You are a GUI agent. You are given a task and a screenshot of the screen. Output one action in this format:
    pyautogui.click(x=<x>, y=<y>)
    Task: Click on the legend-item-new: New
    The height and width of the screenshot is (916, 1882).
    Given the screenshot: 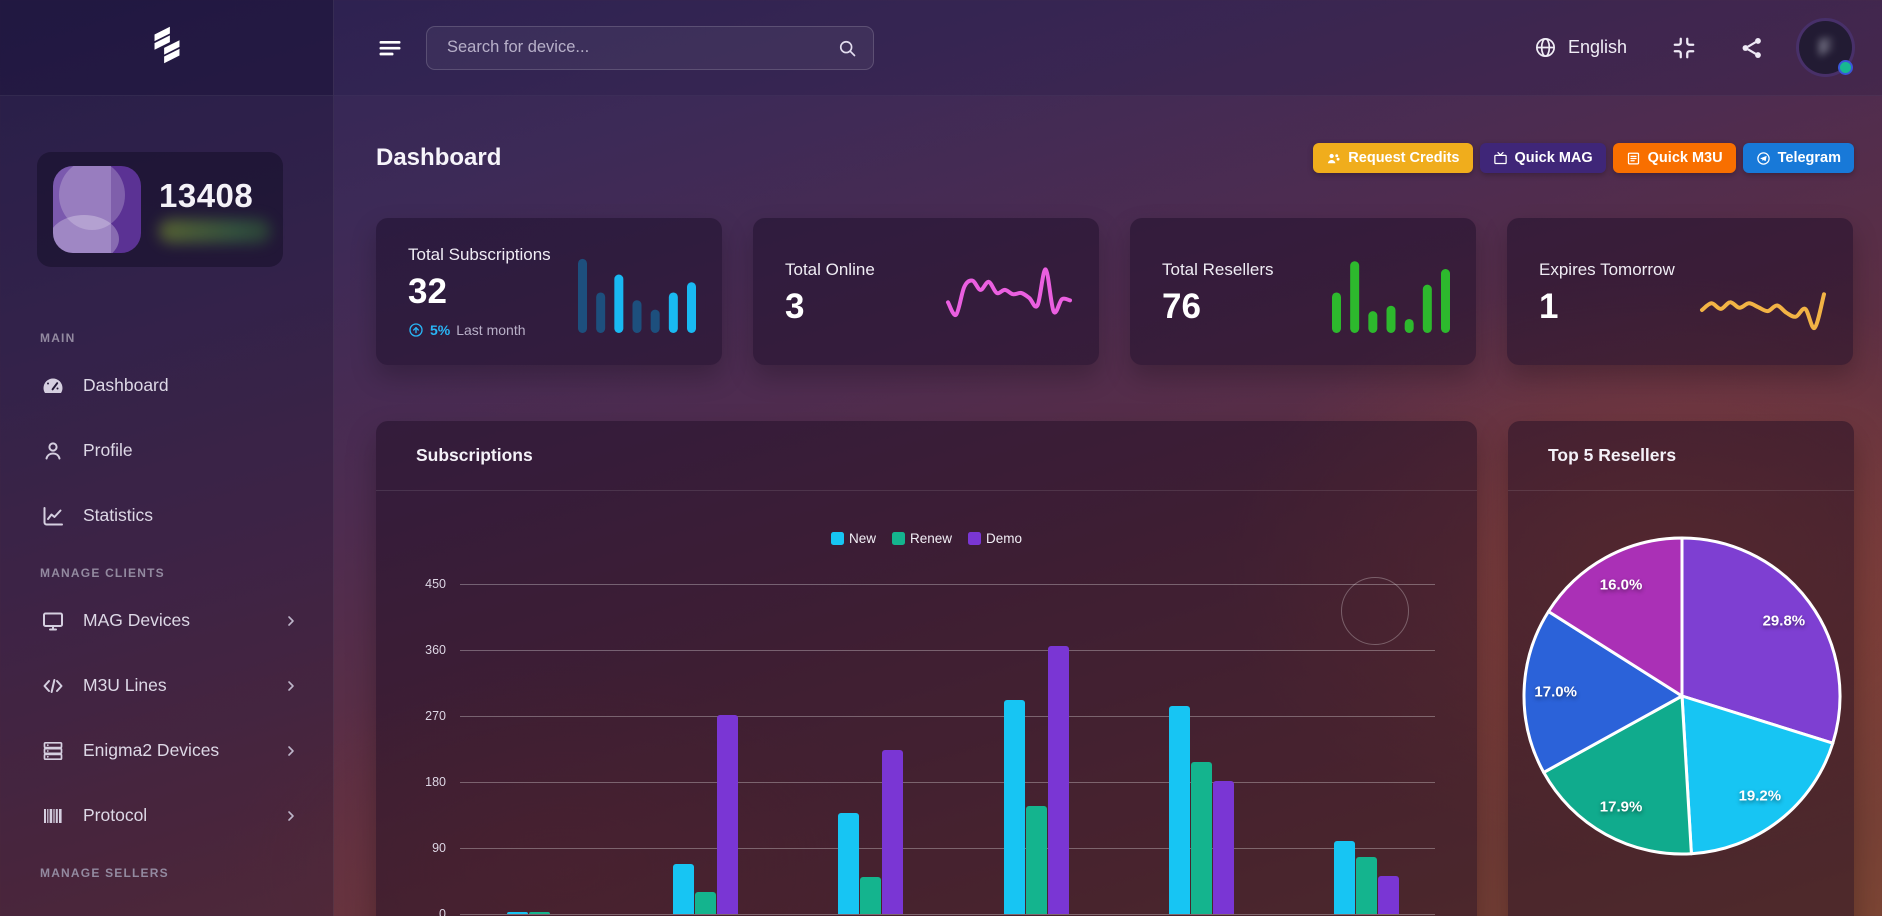 What is the action you would take?
    pyautogui.click(x=853, y=538)
    